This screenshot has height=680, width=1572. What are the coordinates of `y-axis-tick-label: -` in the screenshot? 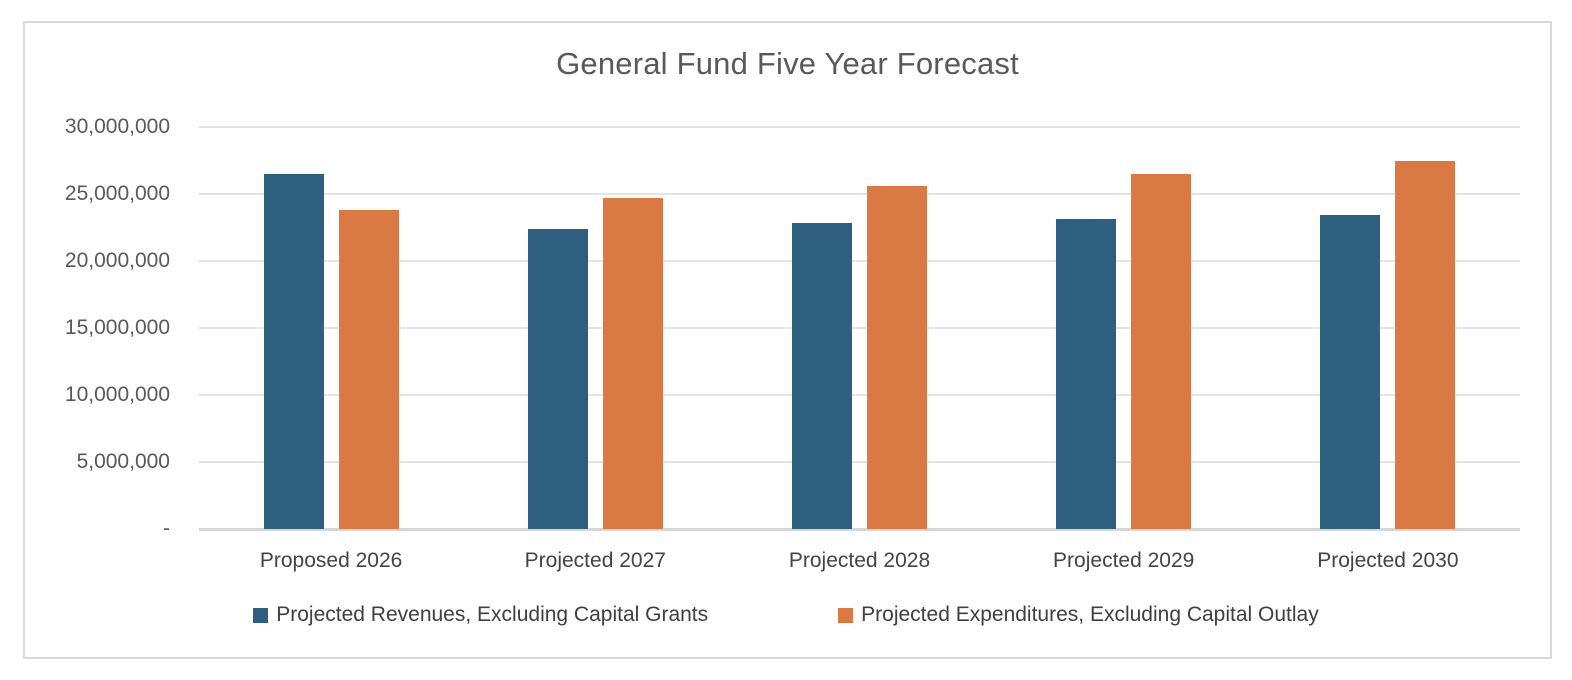 It's located at (166, 528).